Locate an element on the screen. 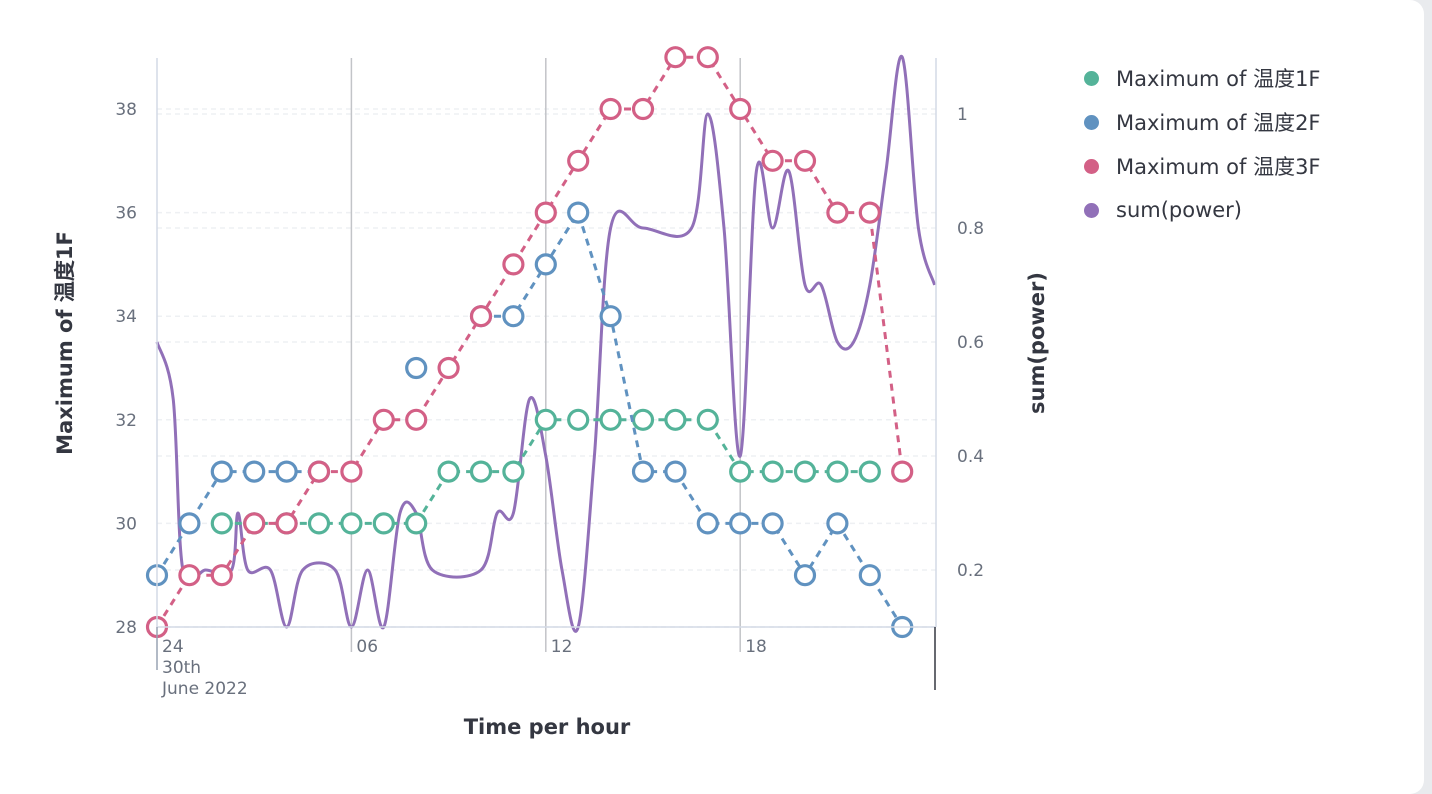 The image size is (1432, 794). legend-item-power: sum(power) is located at coordinates (1202, 210).